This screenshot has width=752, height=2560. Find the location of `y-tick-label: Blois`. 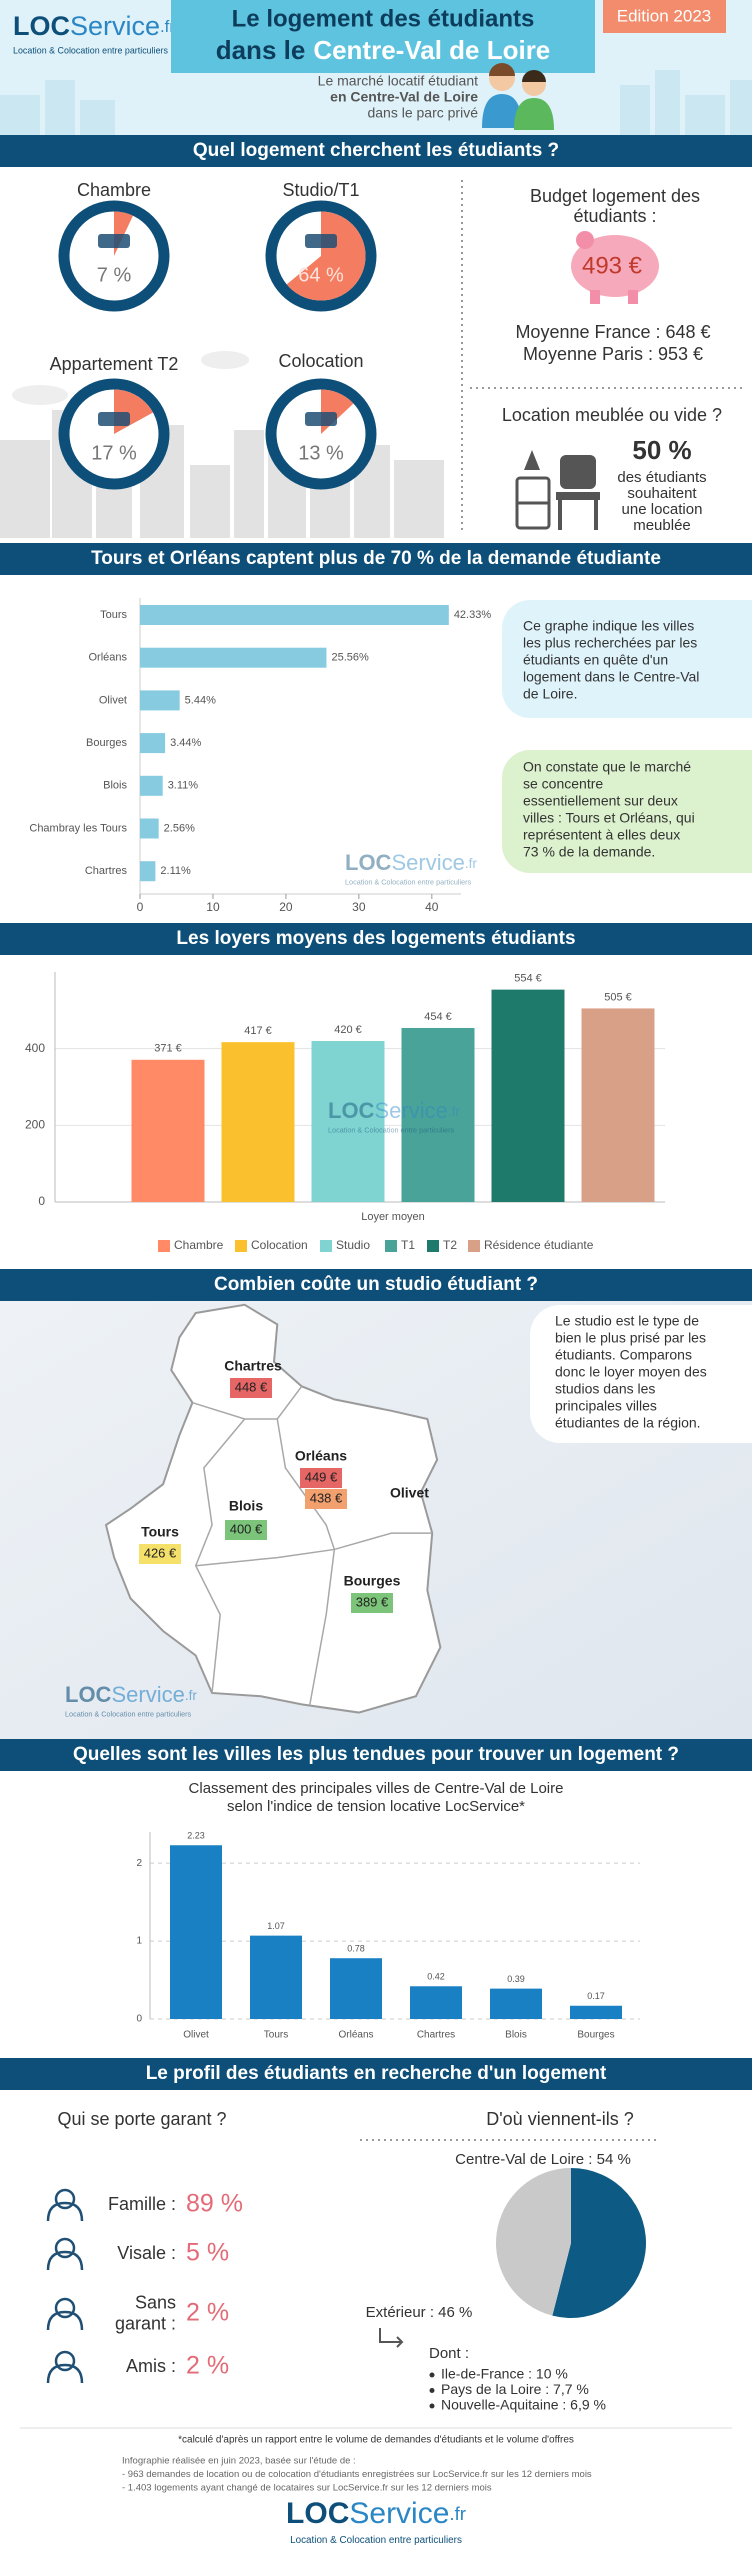

y-tick-label: Blois is located at coordinates (115, 786).